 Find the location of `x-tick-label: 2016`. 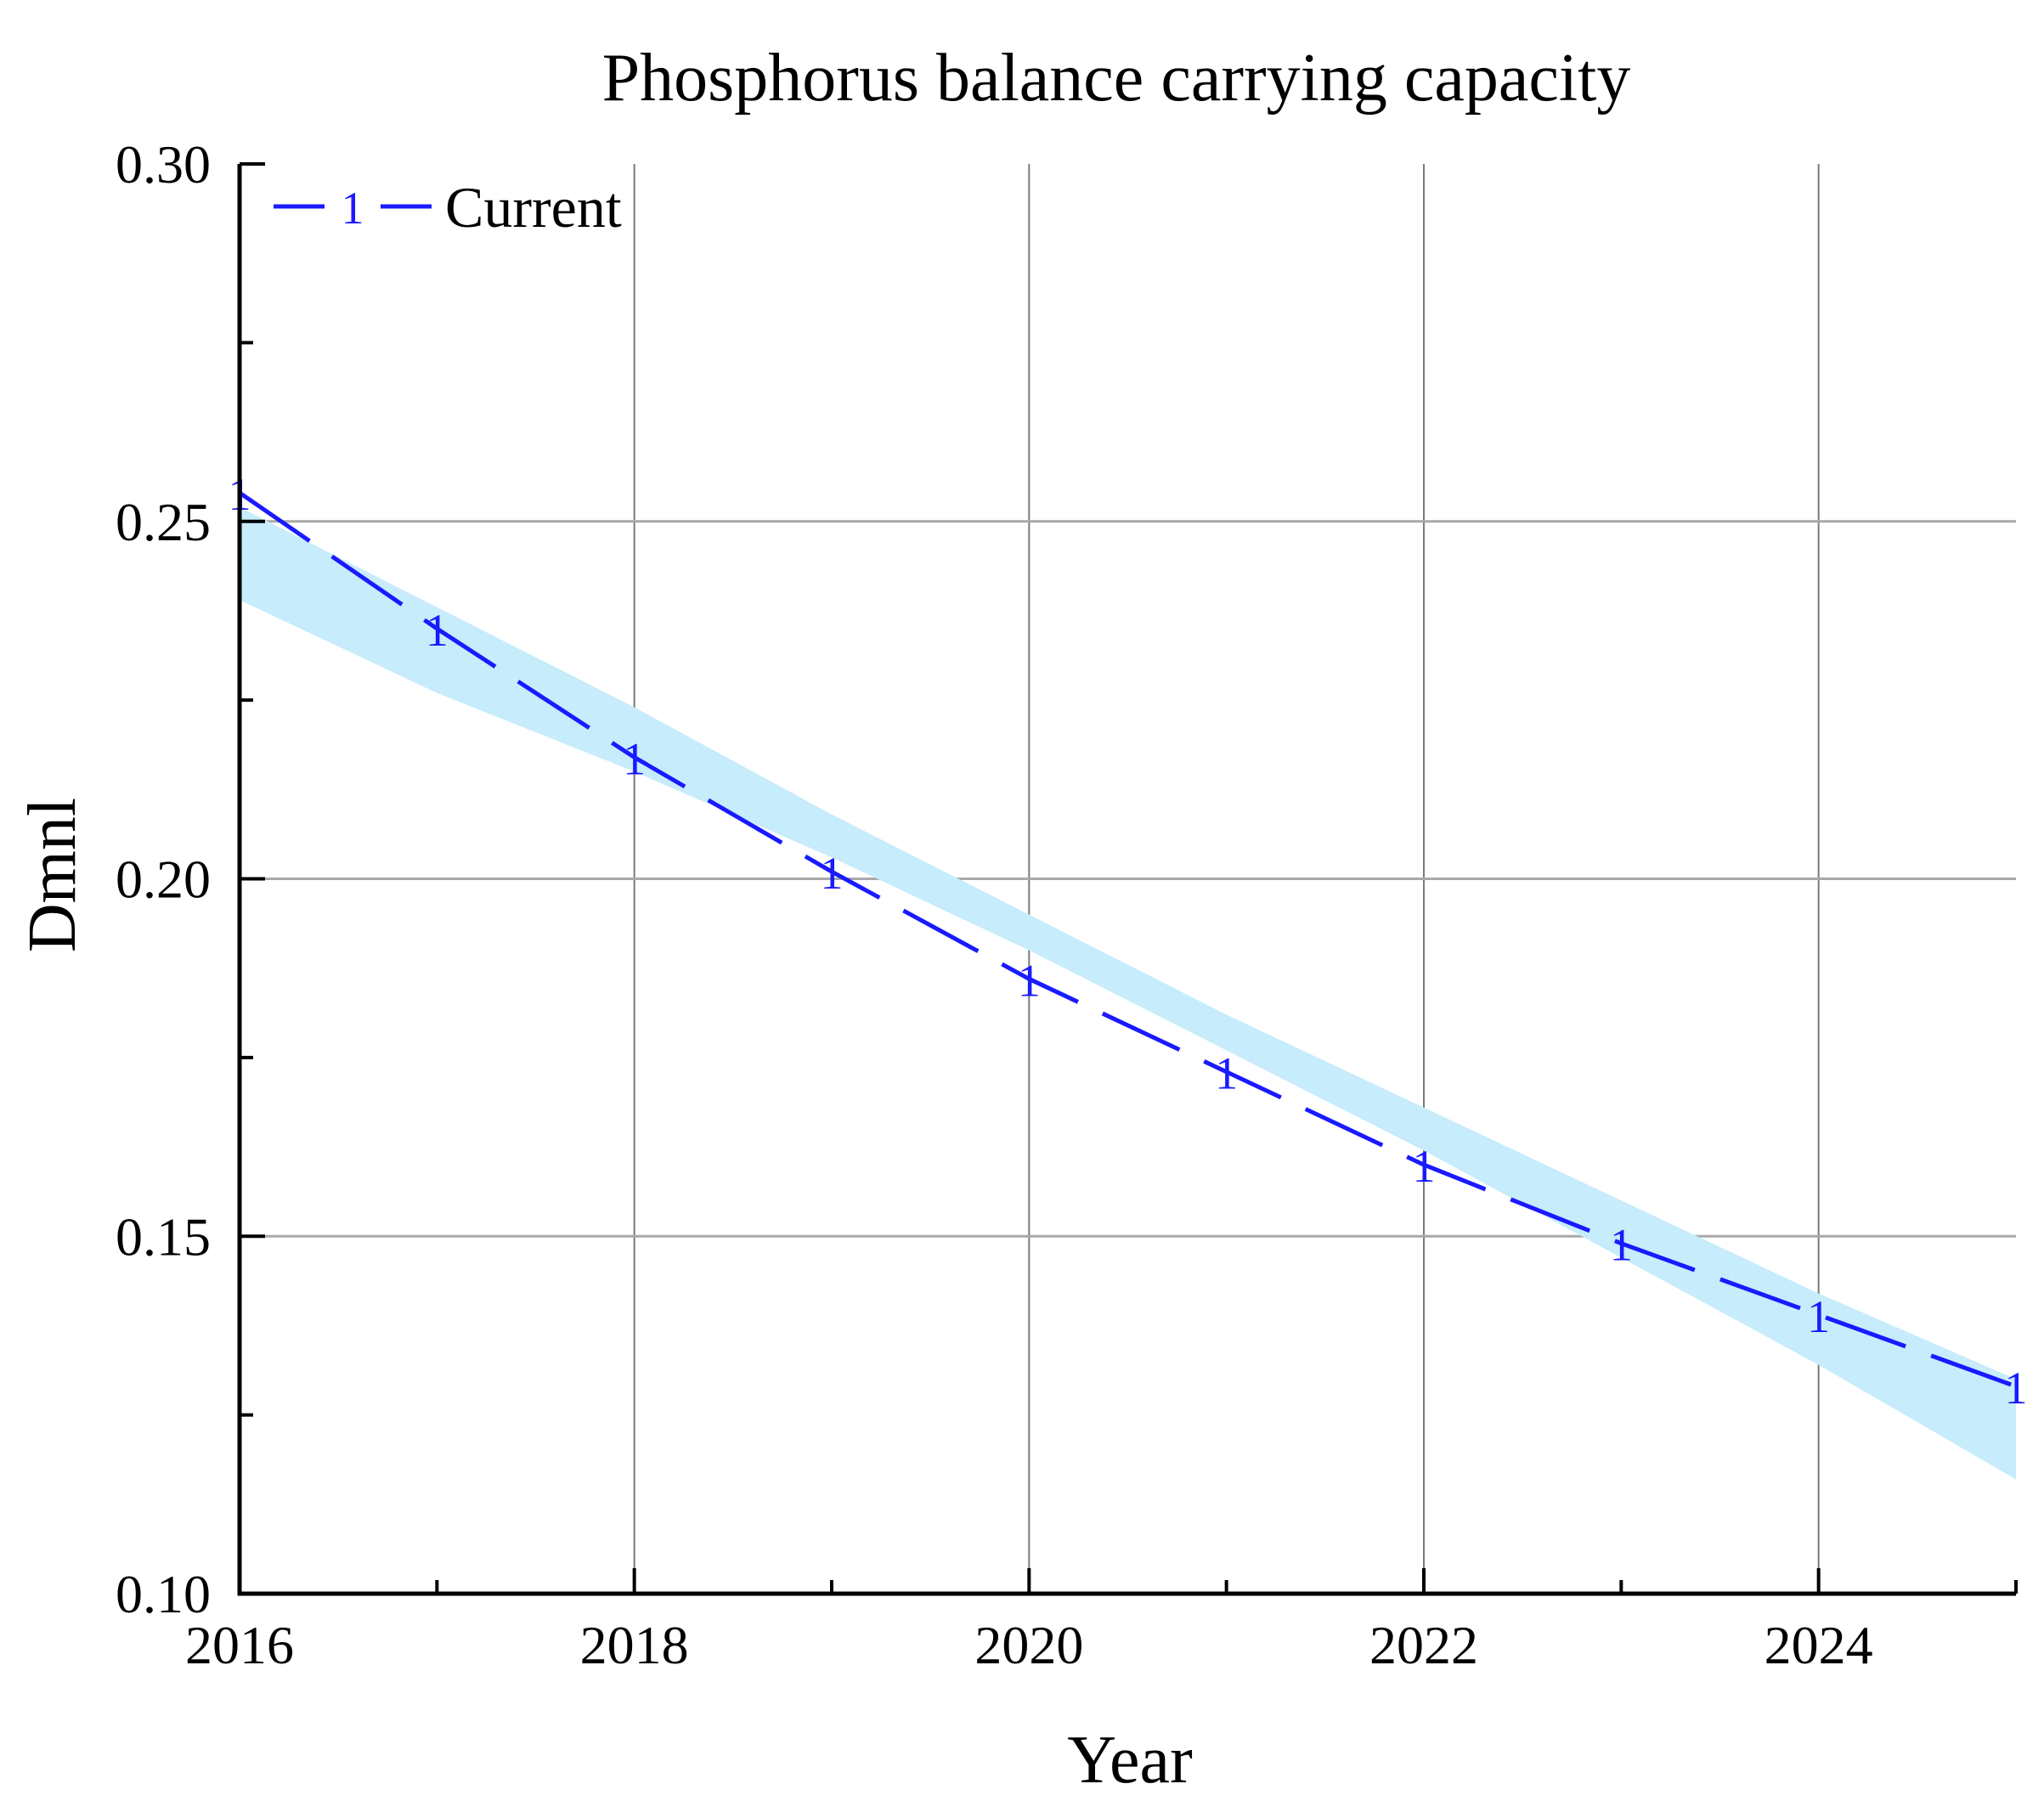

x-tick-label: 2016 is located at coordinates (239, 1645).